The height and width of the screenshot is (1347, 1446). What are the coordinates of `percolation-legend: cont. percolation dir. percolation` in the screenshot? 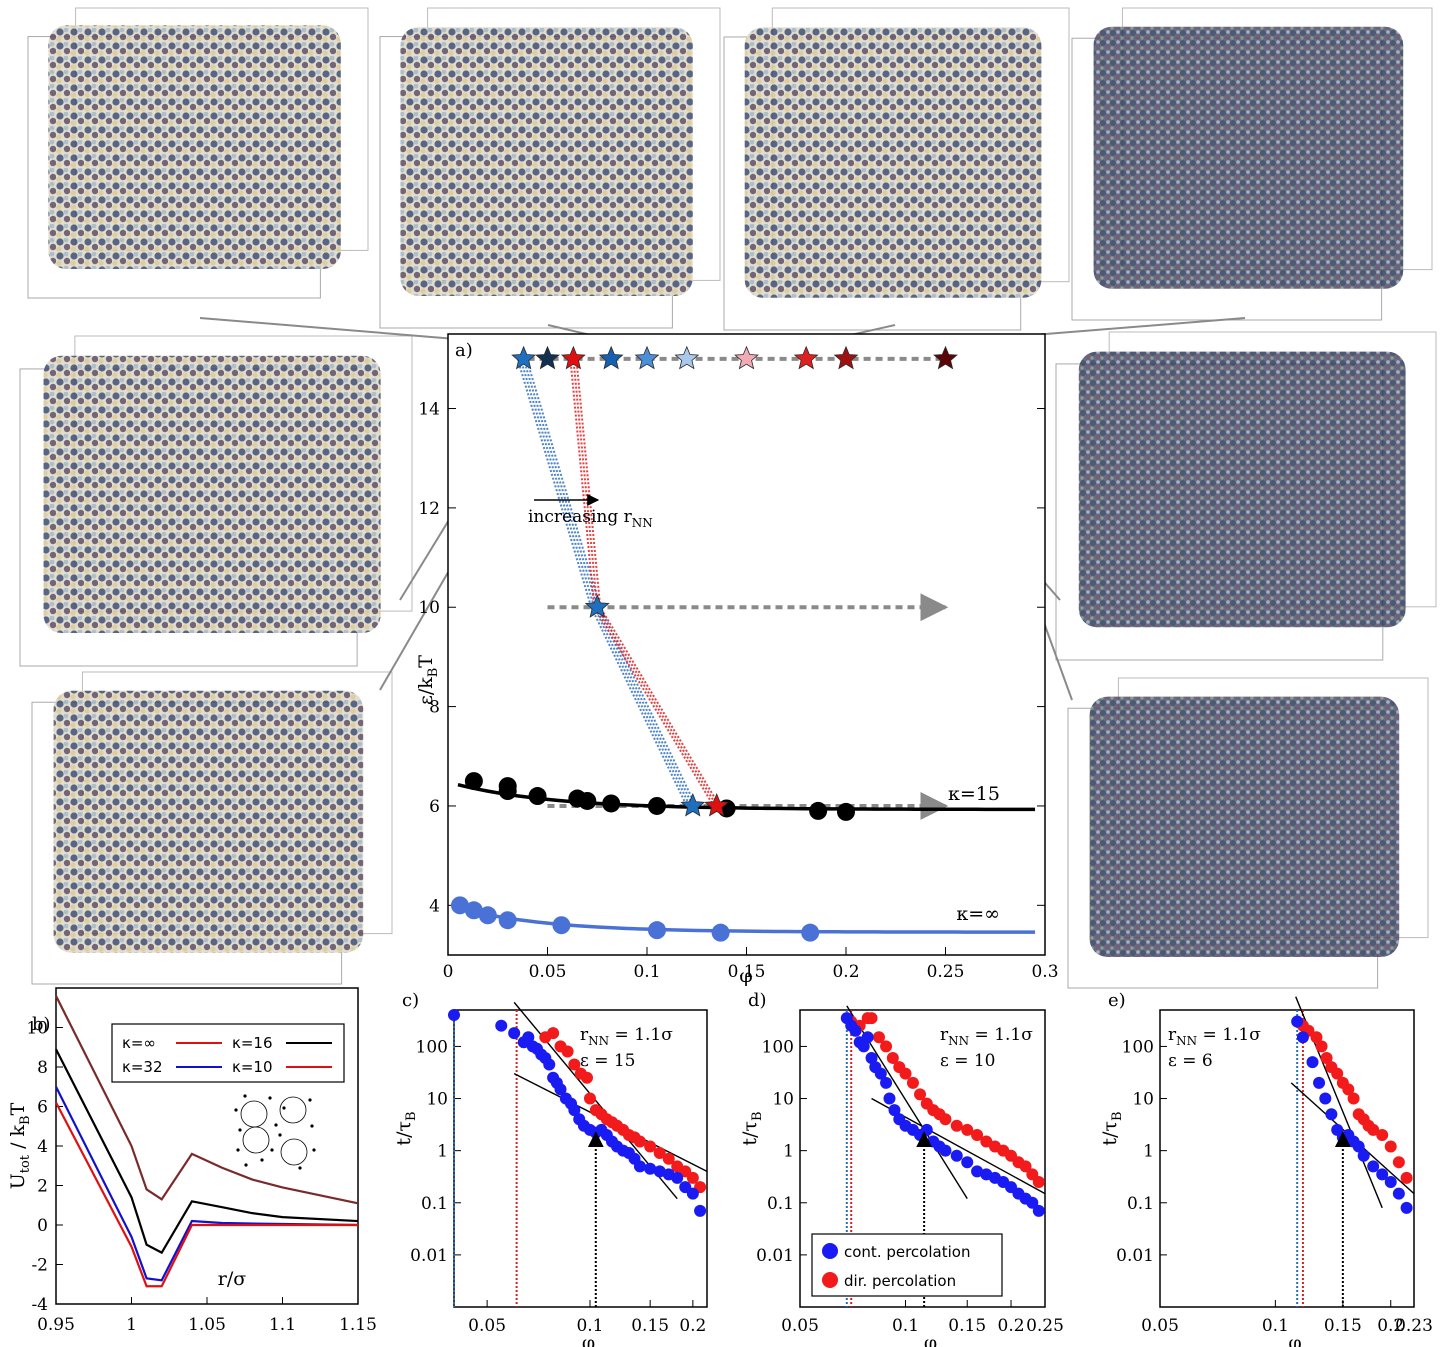 It's located at (907, 1265).